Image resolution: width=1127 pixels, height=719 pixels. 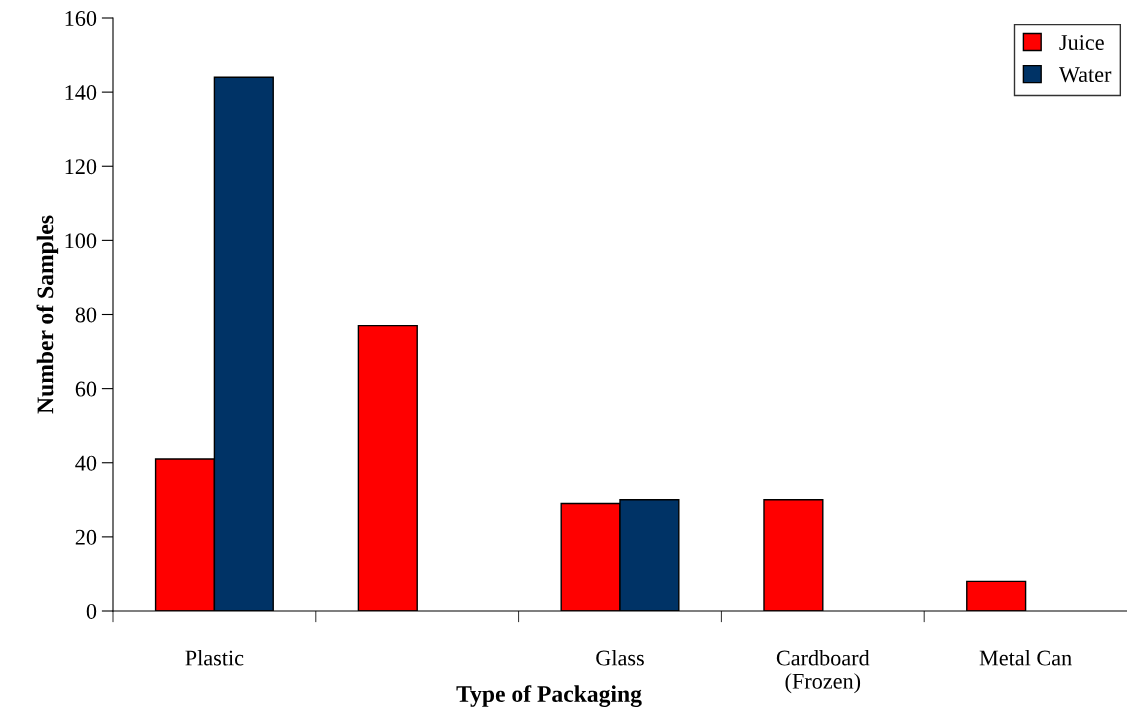 What do you see at coordinates (81, 167) in the screenshot?
I see `y-tick-label: 120` at bounding box center [81, 167].